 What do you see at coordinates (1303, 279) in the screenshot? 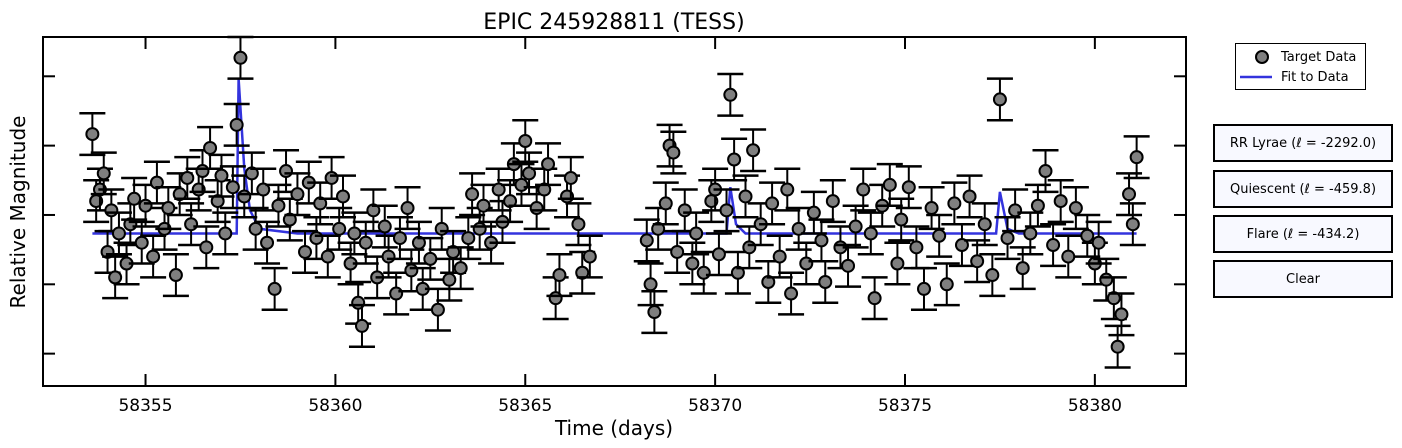
I see `clear-button: Clear` at bounding box center [1303, 279].